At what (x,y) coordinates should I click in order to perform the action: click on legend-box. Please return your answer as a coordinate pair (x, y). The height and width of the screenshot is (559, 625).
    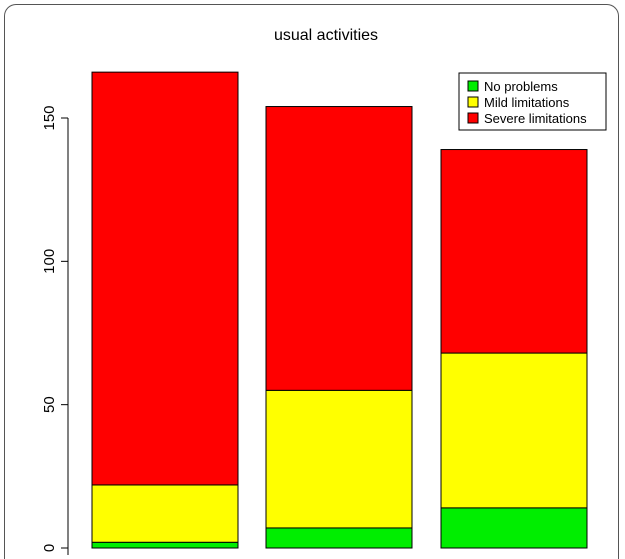
    Looking at the image, I should click on (532, 101).